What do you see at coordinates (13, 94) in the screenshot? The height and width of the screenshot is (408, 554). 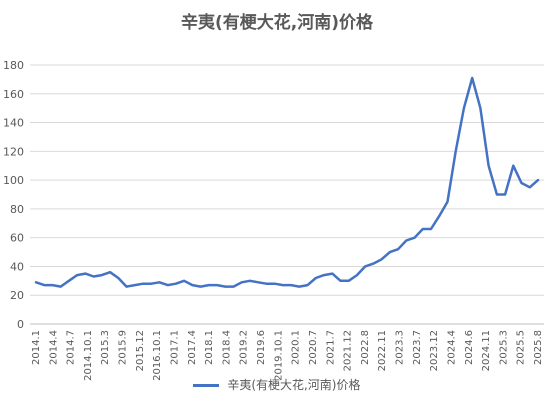 I see `y-tick-label: 160` at bounding box center [13, 94].